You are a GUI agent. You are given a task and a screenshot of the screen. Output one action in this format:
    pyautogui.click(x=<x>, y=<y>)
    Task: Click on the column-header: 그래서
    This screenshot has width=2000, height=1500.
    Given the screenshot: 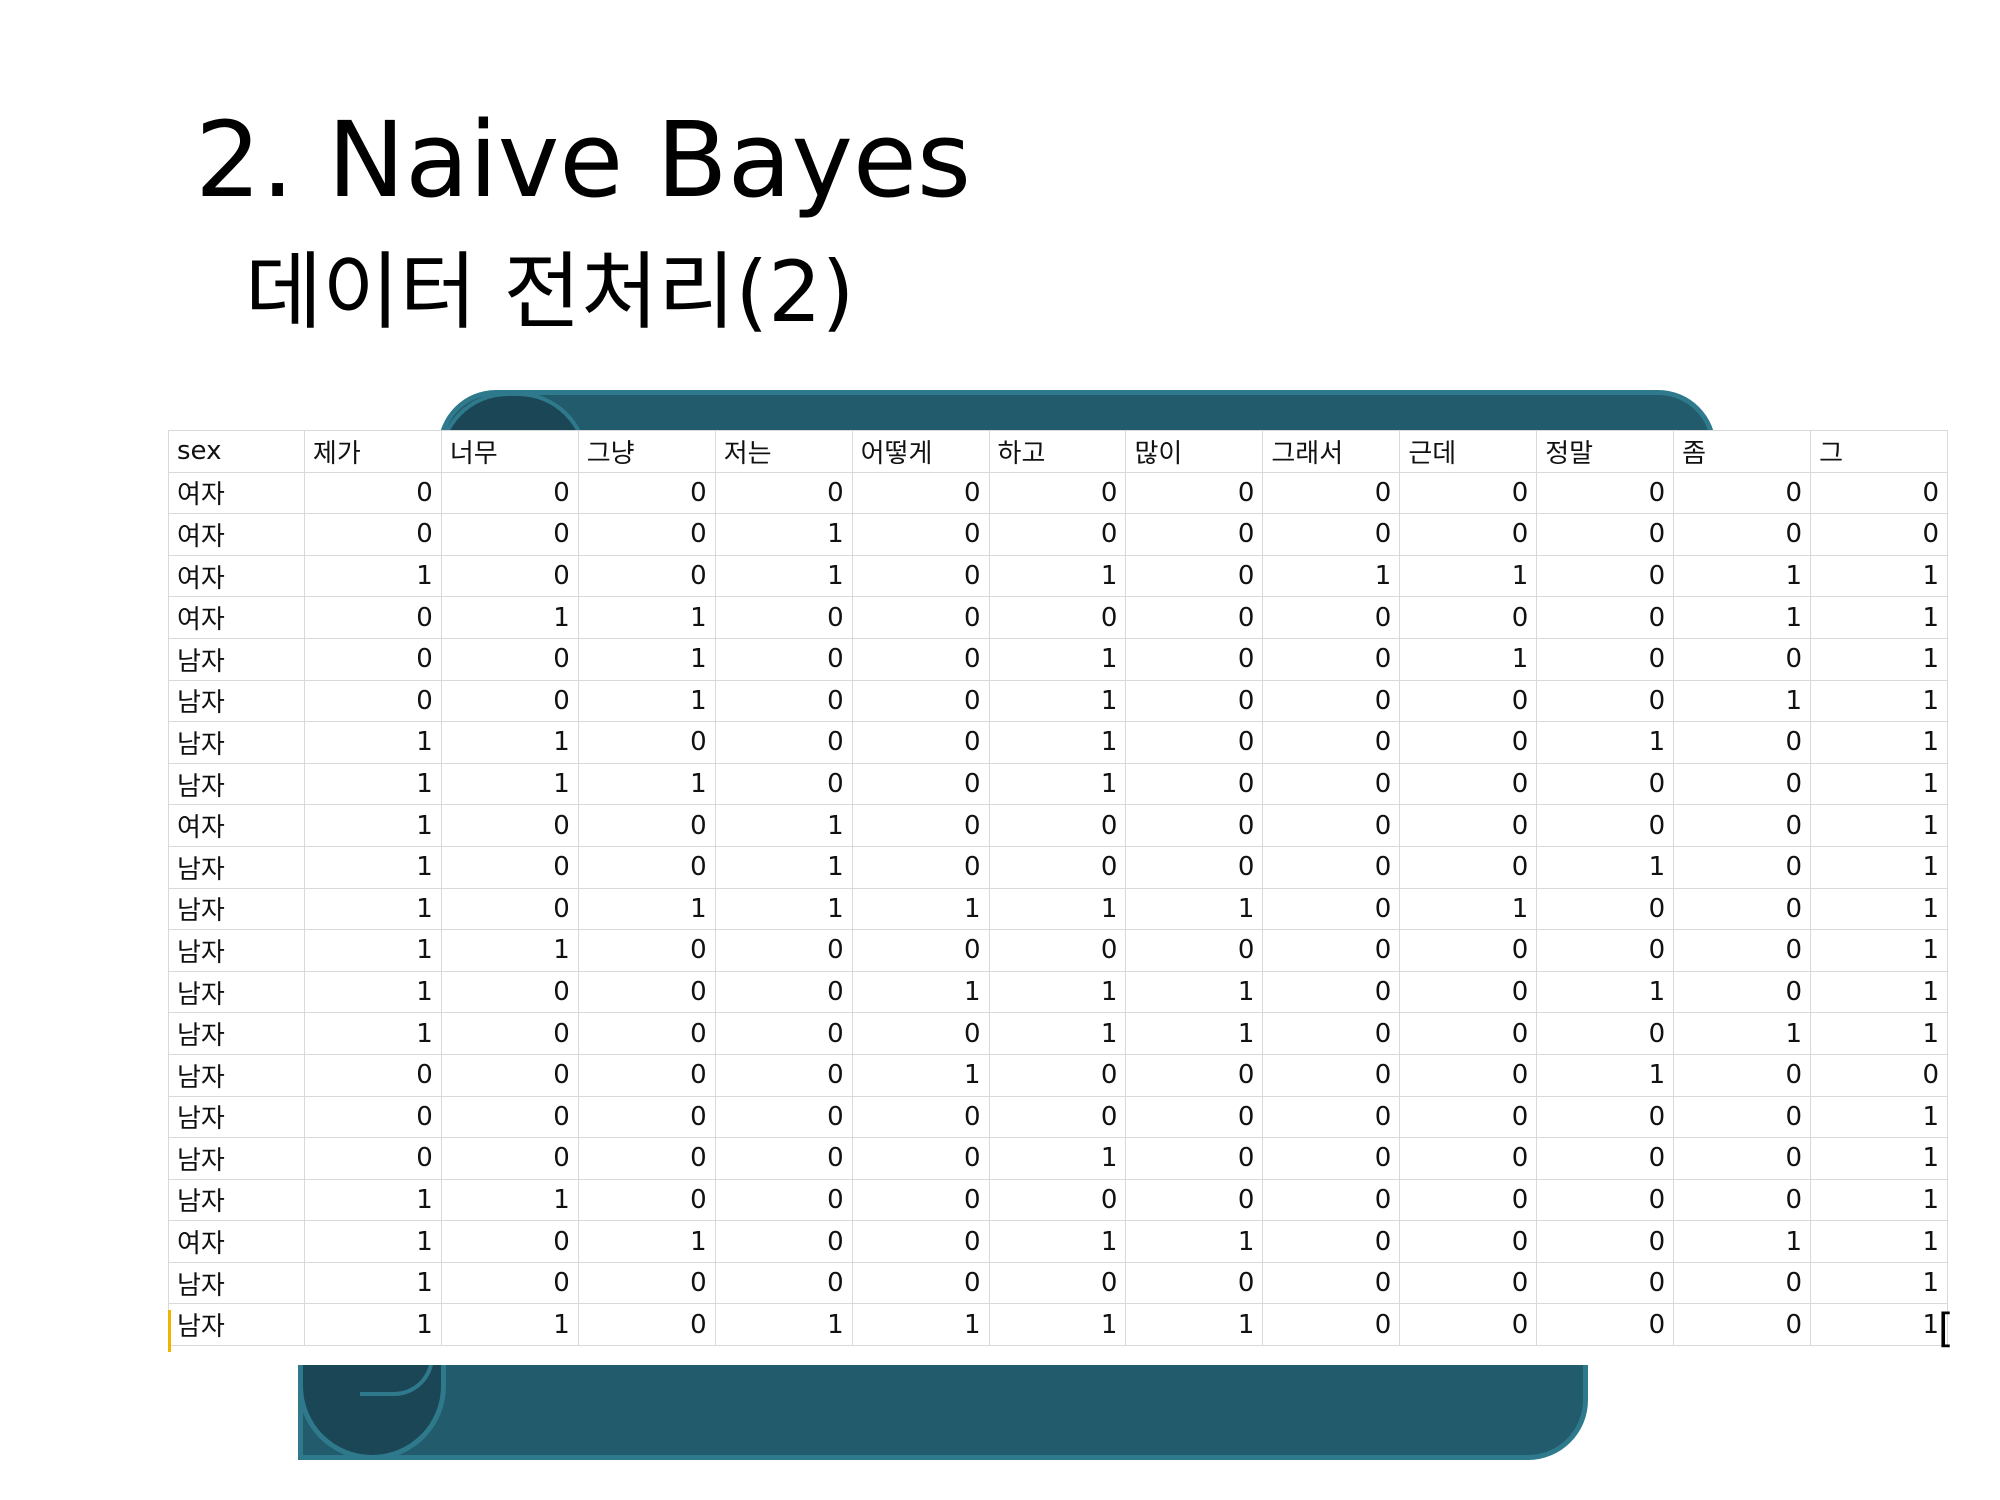 What is the action you would take?
    pyautogui.click(x=1331, y=451)
    